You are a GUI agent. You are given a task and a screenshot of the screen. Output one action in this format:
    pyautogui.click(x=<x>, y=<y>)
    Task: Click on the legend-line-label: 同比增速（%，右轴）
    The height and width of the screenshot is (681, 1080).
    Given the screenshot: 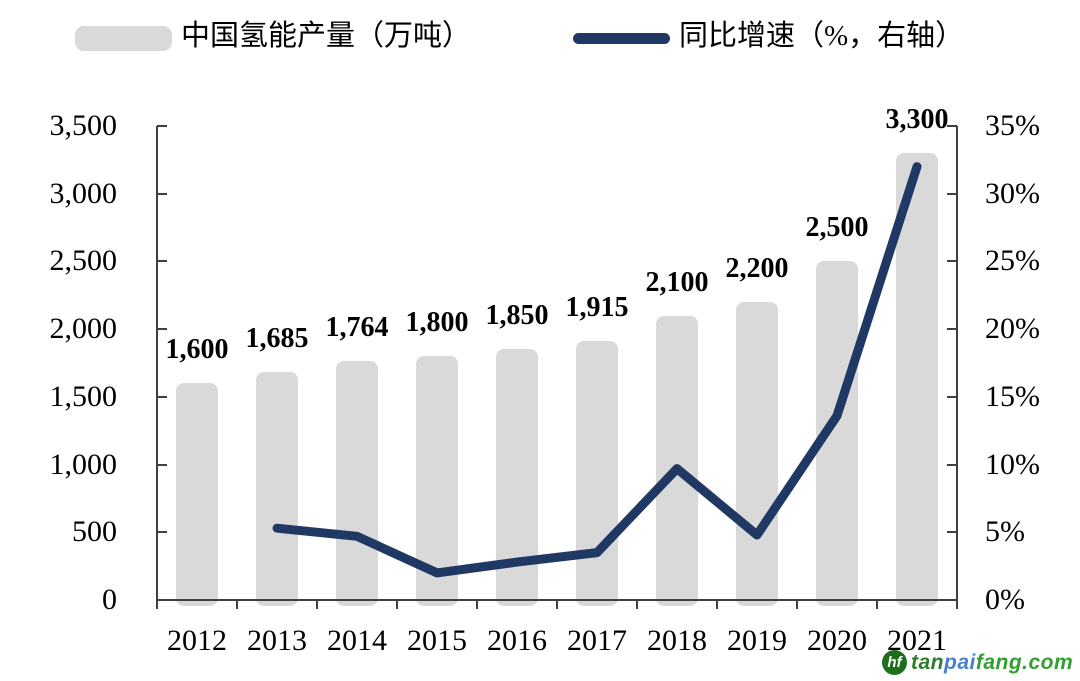 What is the action you would take?
    pyautogui.click(x=822, y=36)
    